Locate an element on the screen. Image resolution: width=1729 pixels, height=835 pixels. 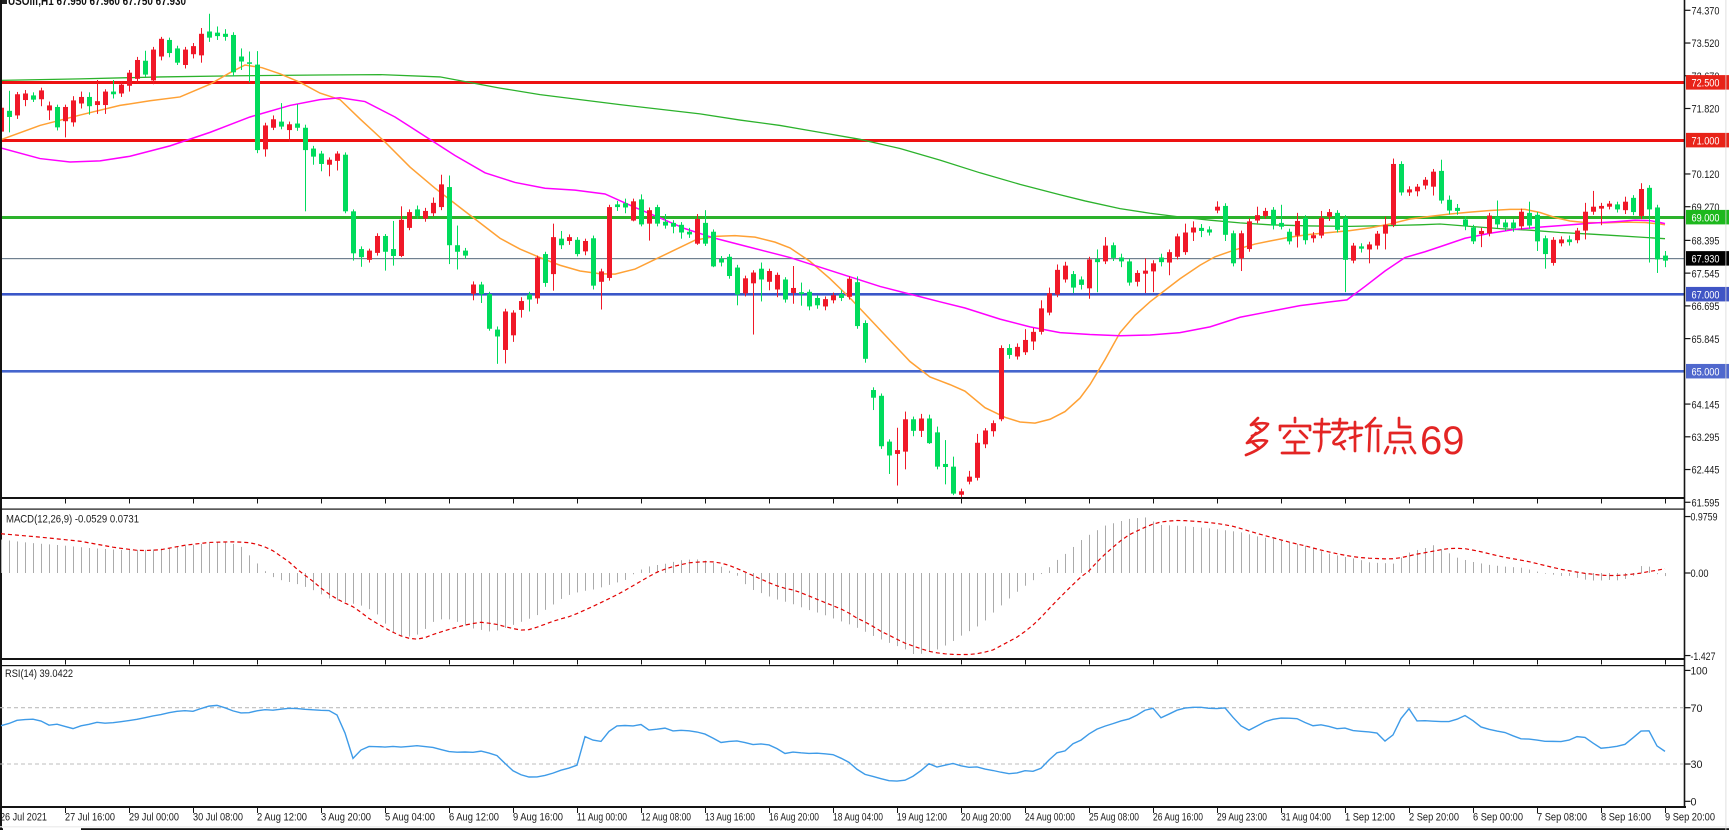
svg-text: 2 Aug 12:00 is located at coordinates (282, 818).